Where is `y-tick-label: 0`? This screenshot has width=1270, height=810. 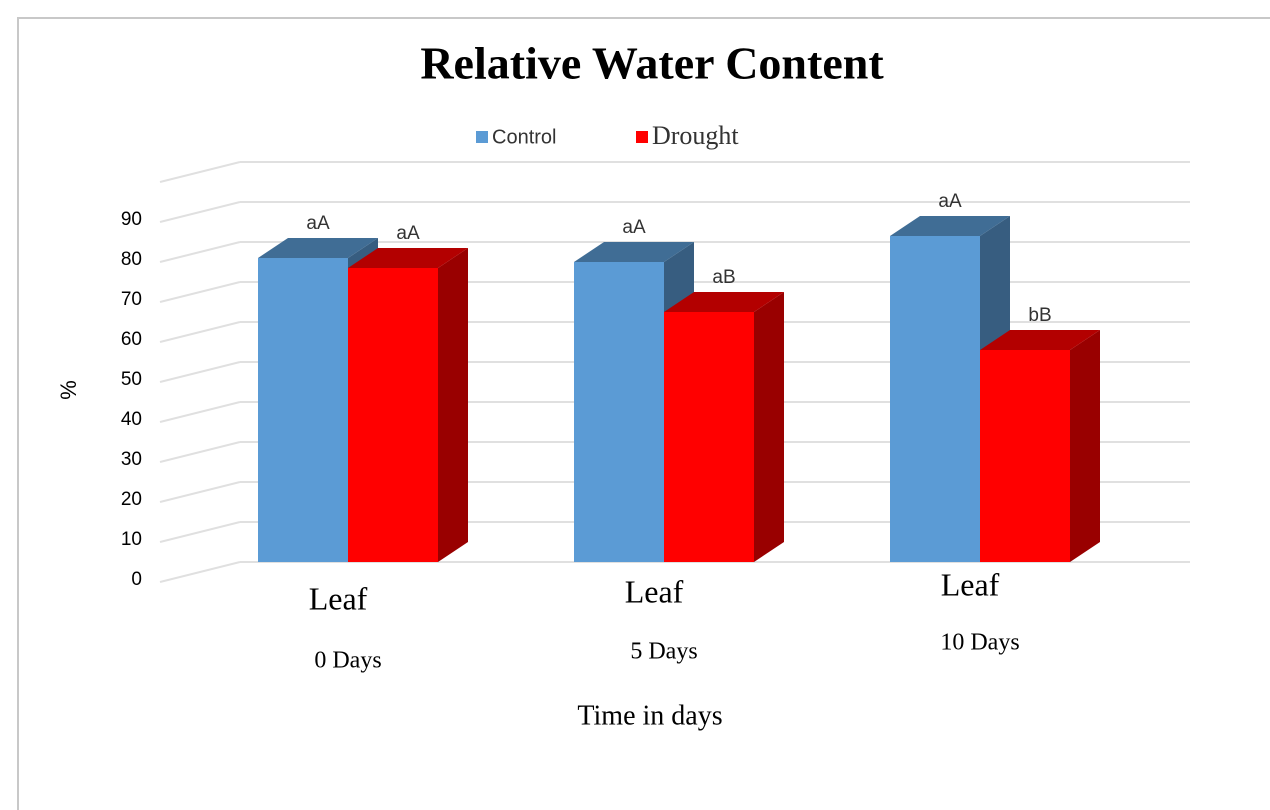 y-tick-label: 0 is located at coordinates (136, 579).